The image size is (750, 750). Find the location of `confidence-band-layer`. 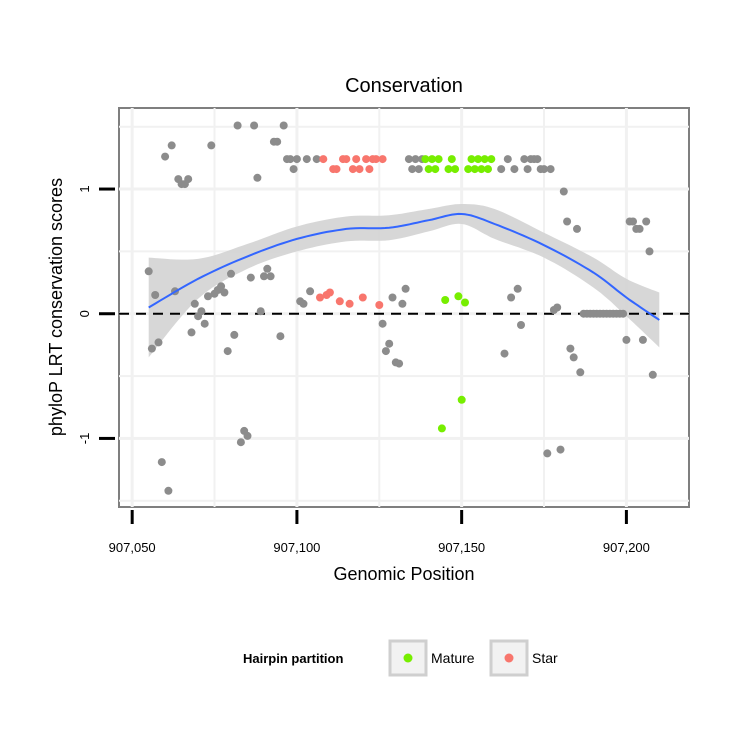

confidence-band-layer is located at coordinates (404, 281).